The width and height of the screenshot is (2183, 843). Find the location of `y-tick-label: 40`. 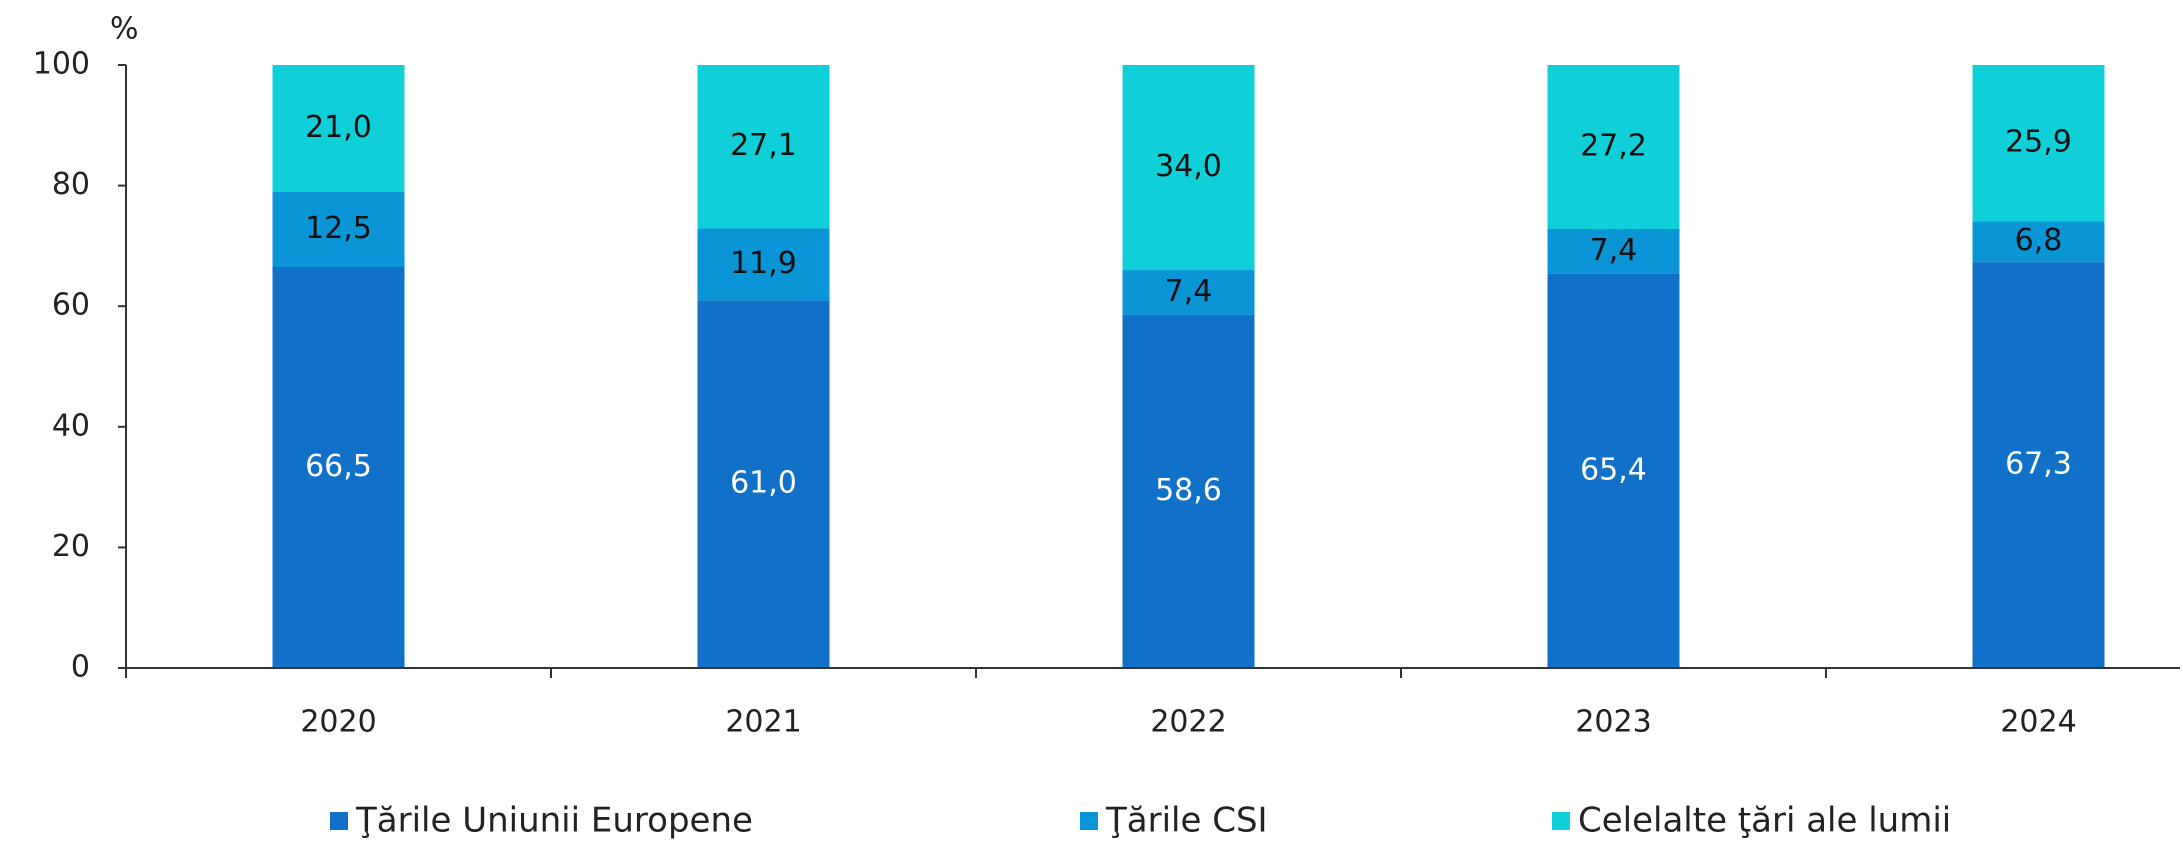

y-tick-label: 40 is located at coordinates (71, 425).